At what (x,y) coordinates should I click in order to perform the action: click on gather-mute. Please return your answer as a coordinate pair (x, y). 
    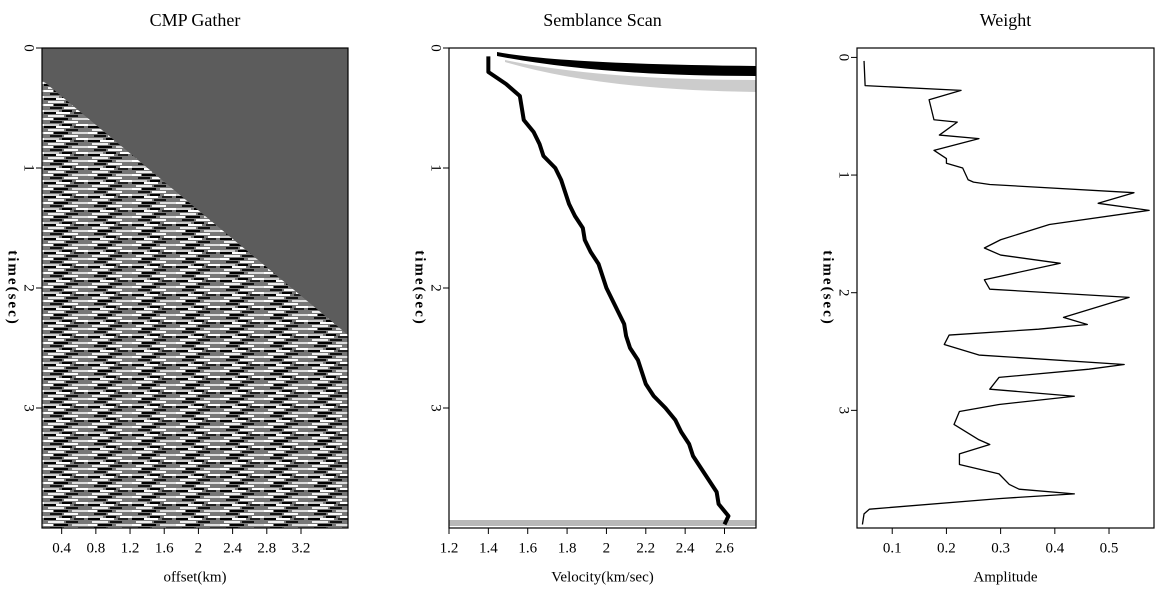
    Looking at the image, I should click on (195, 191).